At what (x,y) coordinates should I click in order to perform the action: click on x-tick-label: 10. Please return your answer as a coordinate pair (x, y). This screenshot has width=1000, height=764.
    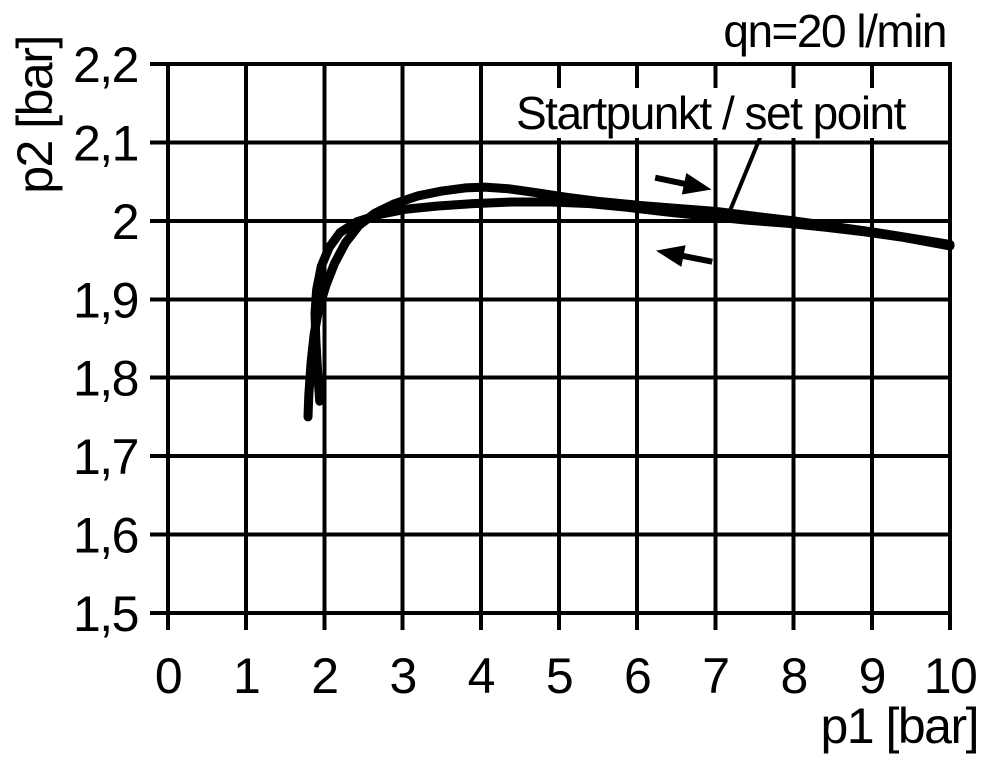
    Looking at the image, I should click on (950, 676).